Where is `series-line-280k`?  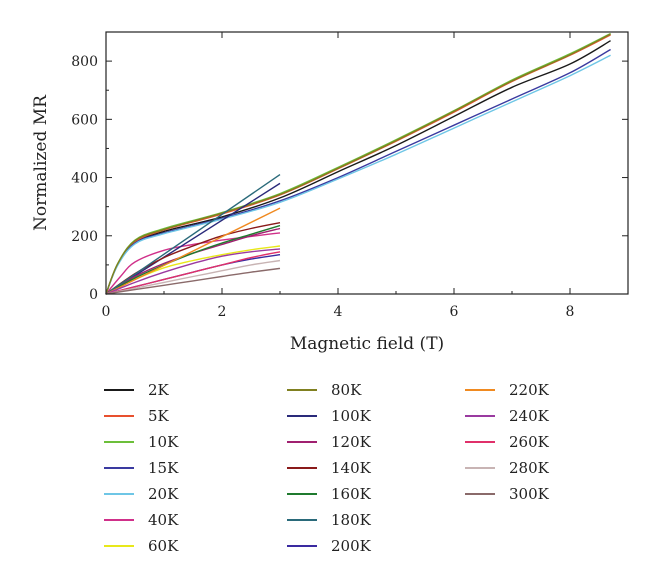
series-line-280k is located at coordinates (193, 277).